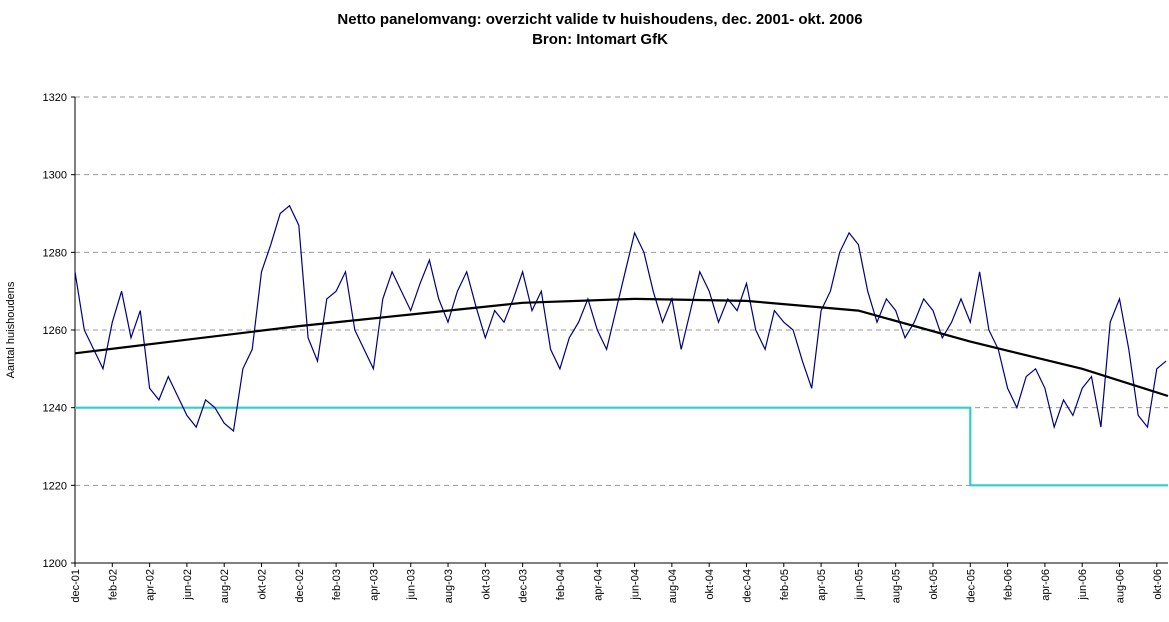  I want to click on x-tick-label: dec-02, so click(300, 586).